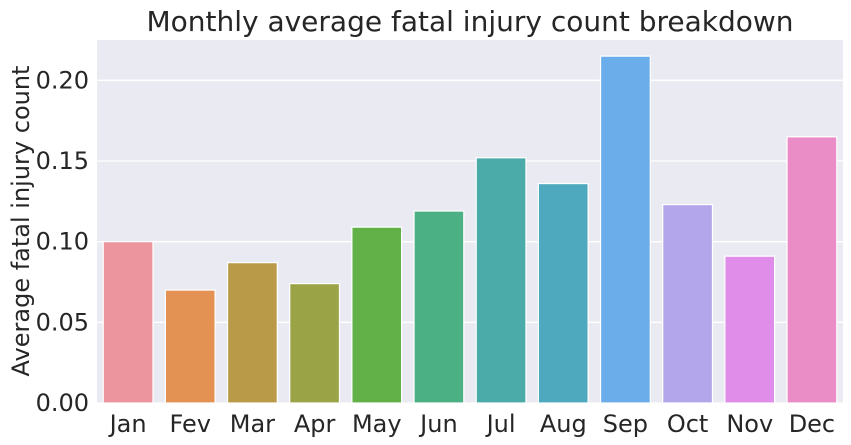 This screenshot has height=445, width=851. I want to click on bar-jun, so click(439, 307).